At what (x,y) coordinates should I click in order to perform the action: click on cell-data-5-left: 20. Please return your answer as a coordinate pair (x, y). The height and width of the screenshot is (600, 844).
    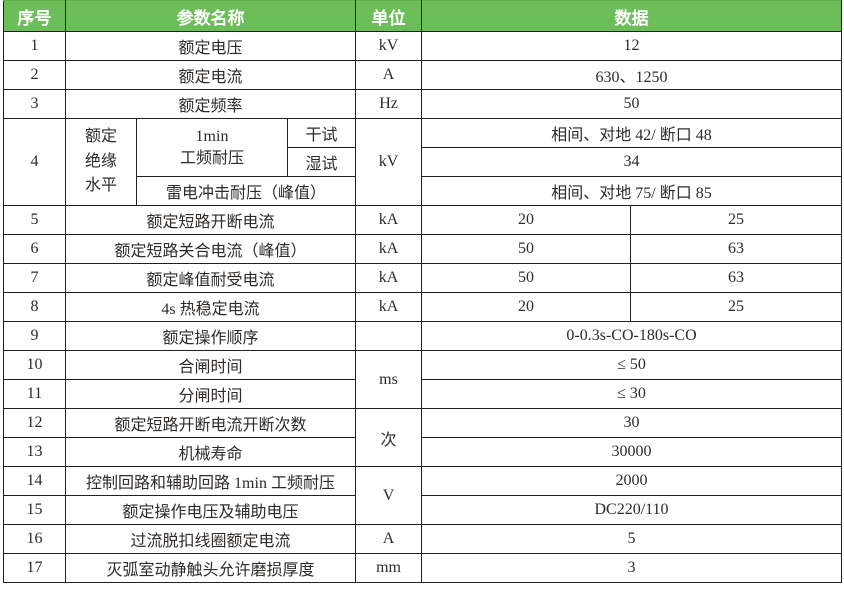
    Looking at the image, I should click on (526, 220).